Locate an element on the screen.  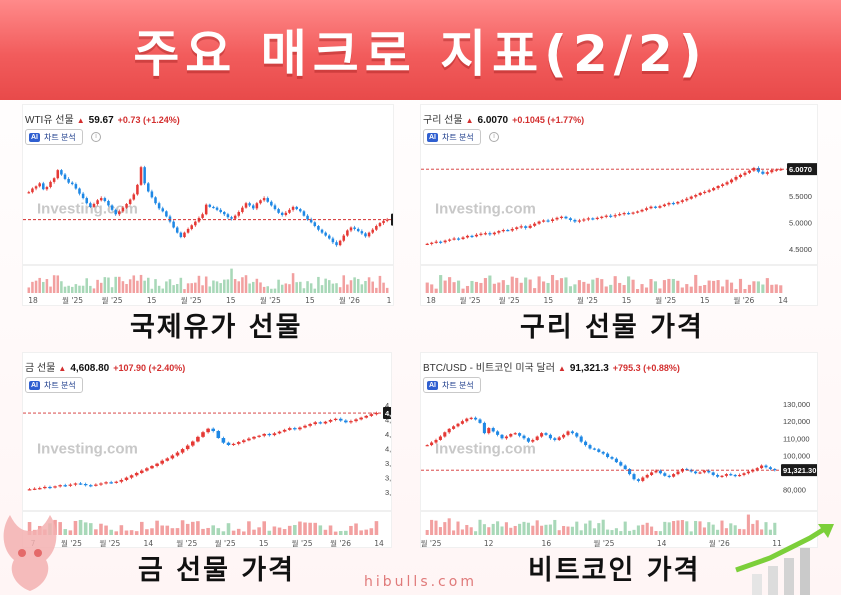
x-tick-label: 15 is located at coordinates (310, 300).